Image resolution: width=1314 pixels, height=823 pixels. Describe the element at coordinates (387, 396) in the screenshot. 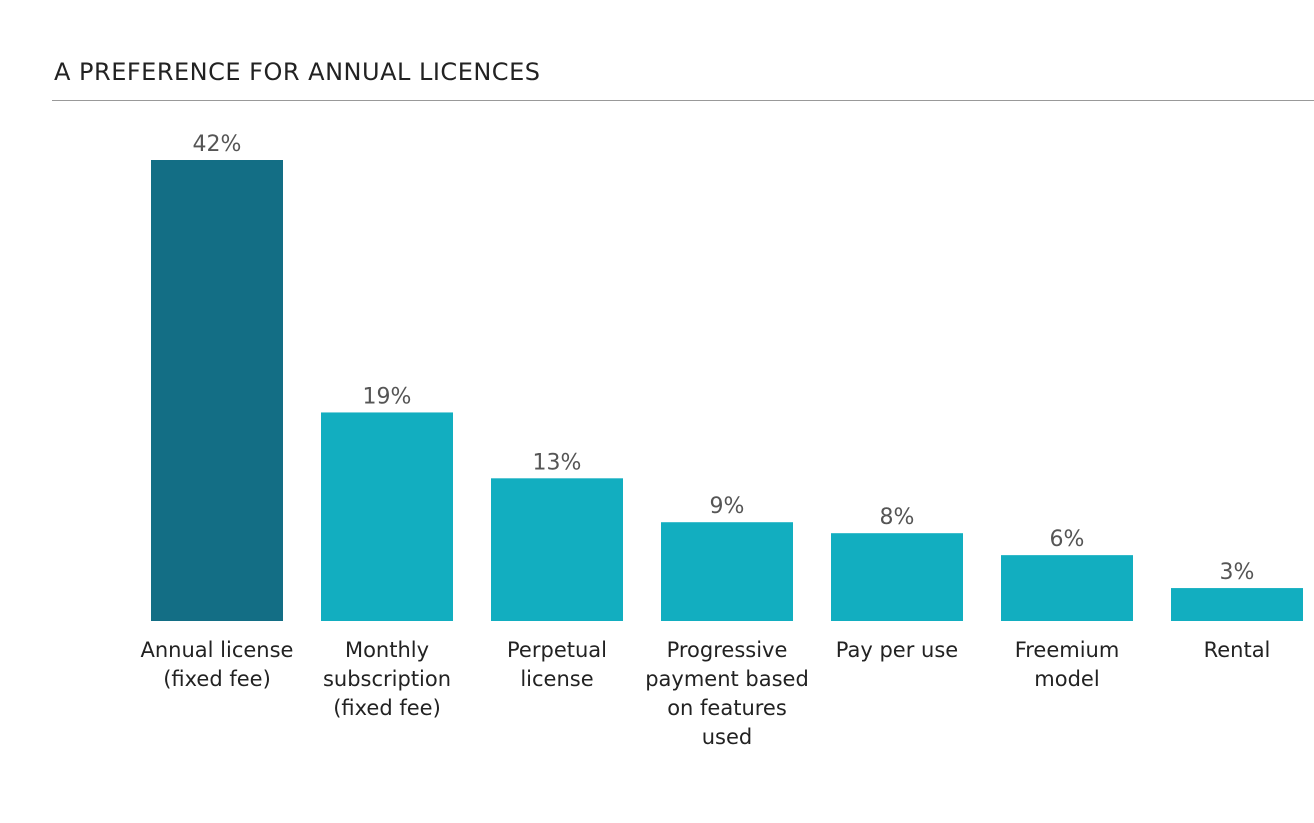

I see `data-label: 19%` at that location.